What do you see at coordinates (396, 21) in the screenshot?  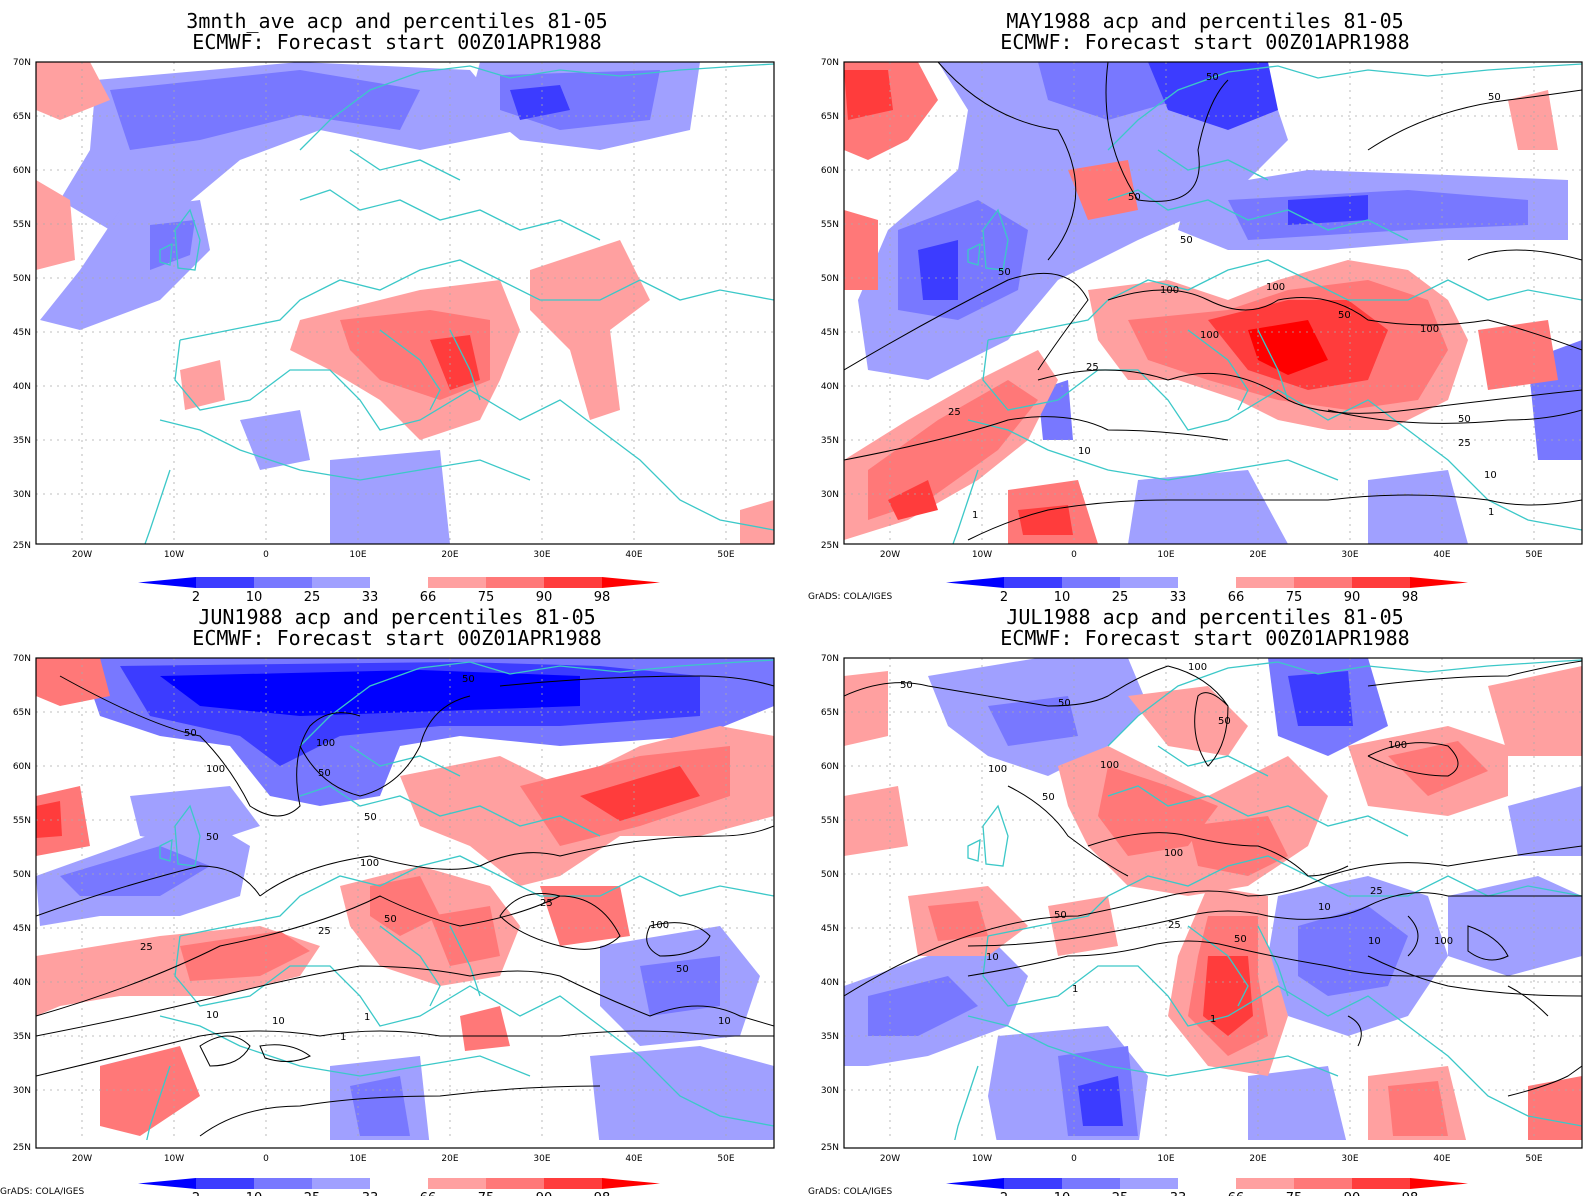 I see `panel-title-line1: 3mnth_ave acp and percentiles 81-05` at bounding box center [396, 21].